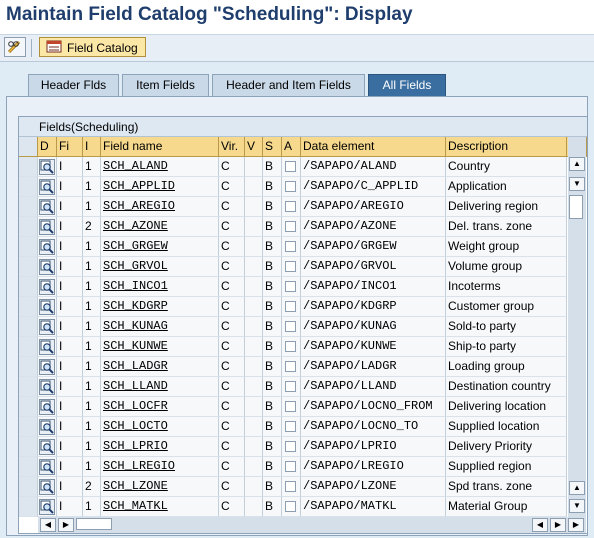  Describe the element at coordinates (576, 525) in the screenshot. I see `scroll-end-icon: ▶` at that location.